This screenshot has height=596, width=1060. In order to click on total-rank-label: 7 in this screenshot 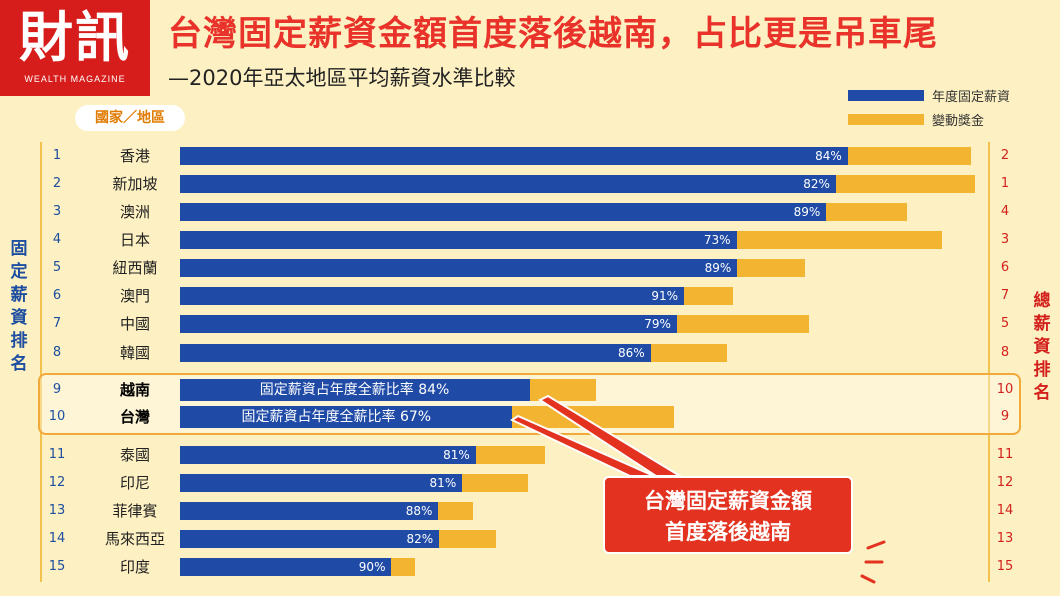, I will do `click(1005, 295)`.